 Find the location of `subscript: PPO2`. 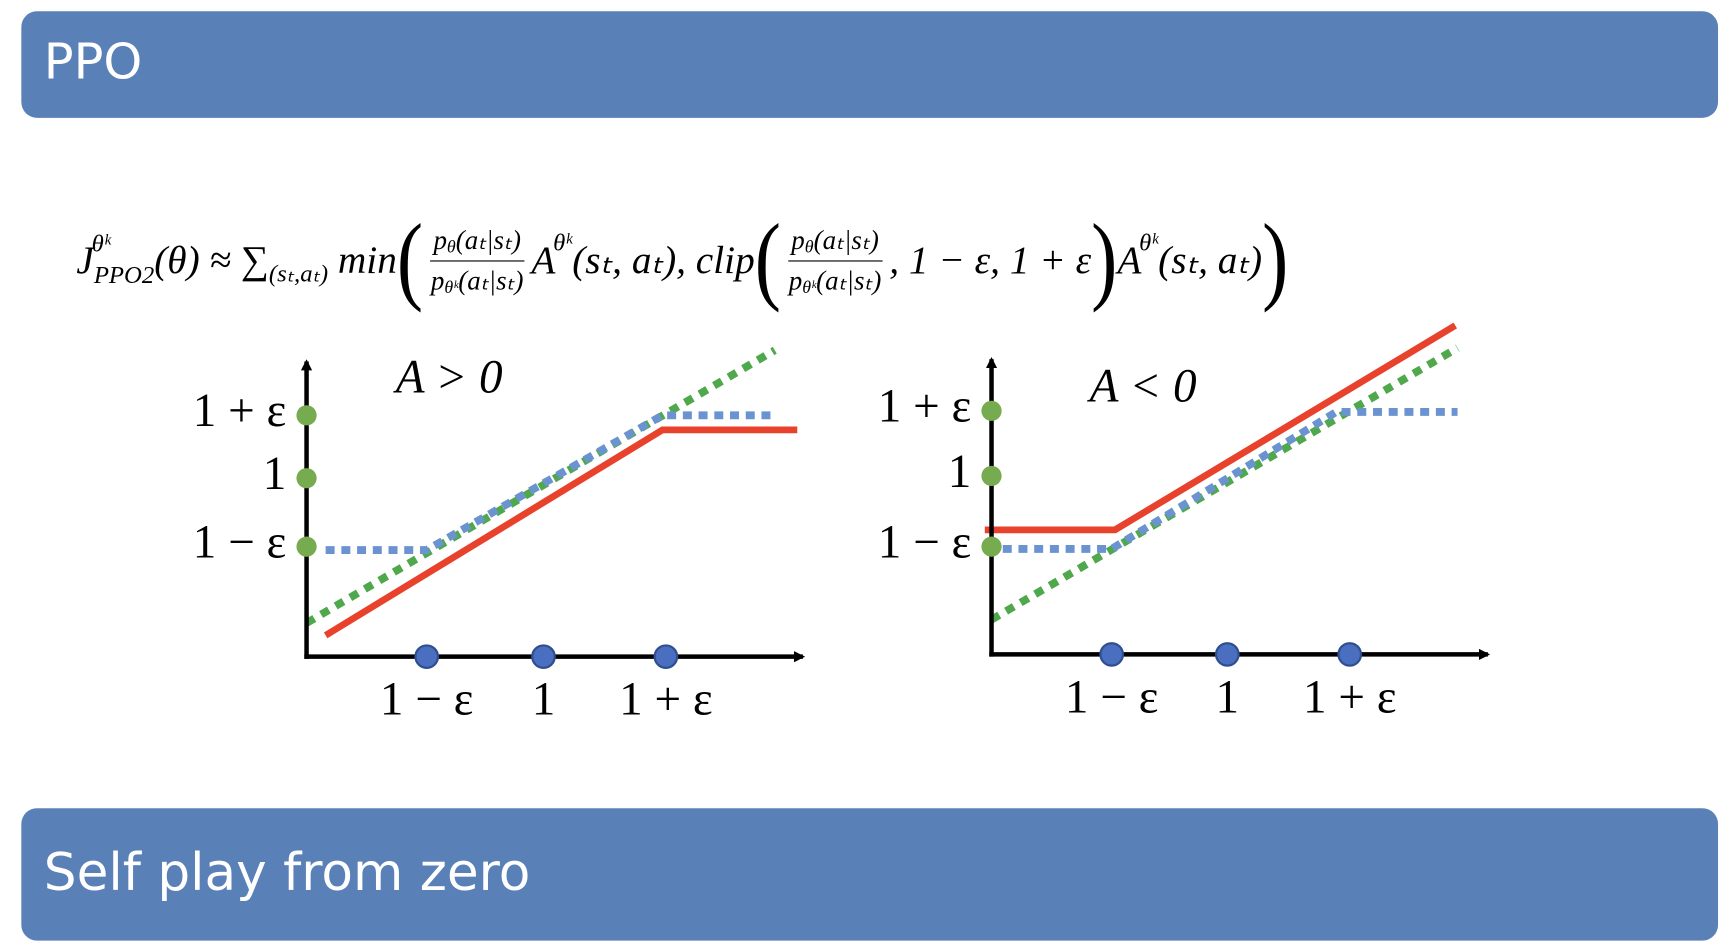

subscript: PPO2 is located at coordinates (124, 274).